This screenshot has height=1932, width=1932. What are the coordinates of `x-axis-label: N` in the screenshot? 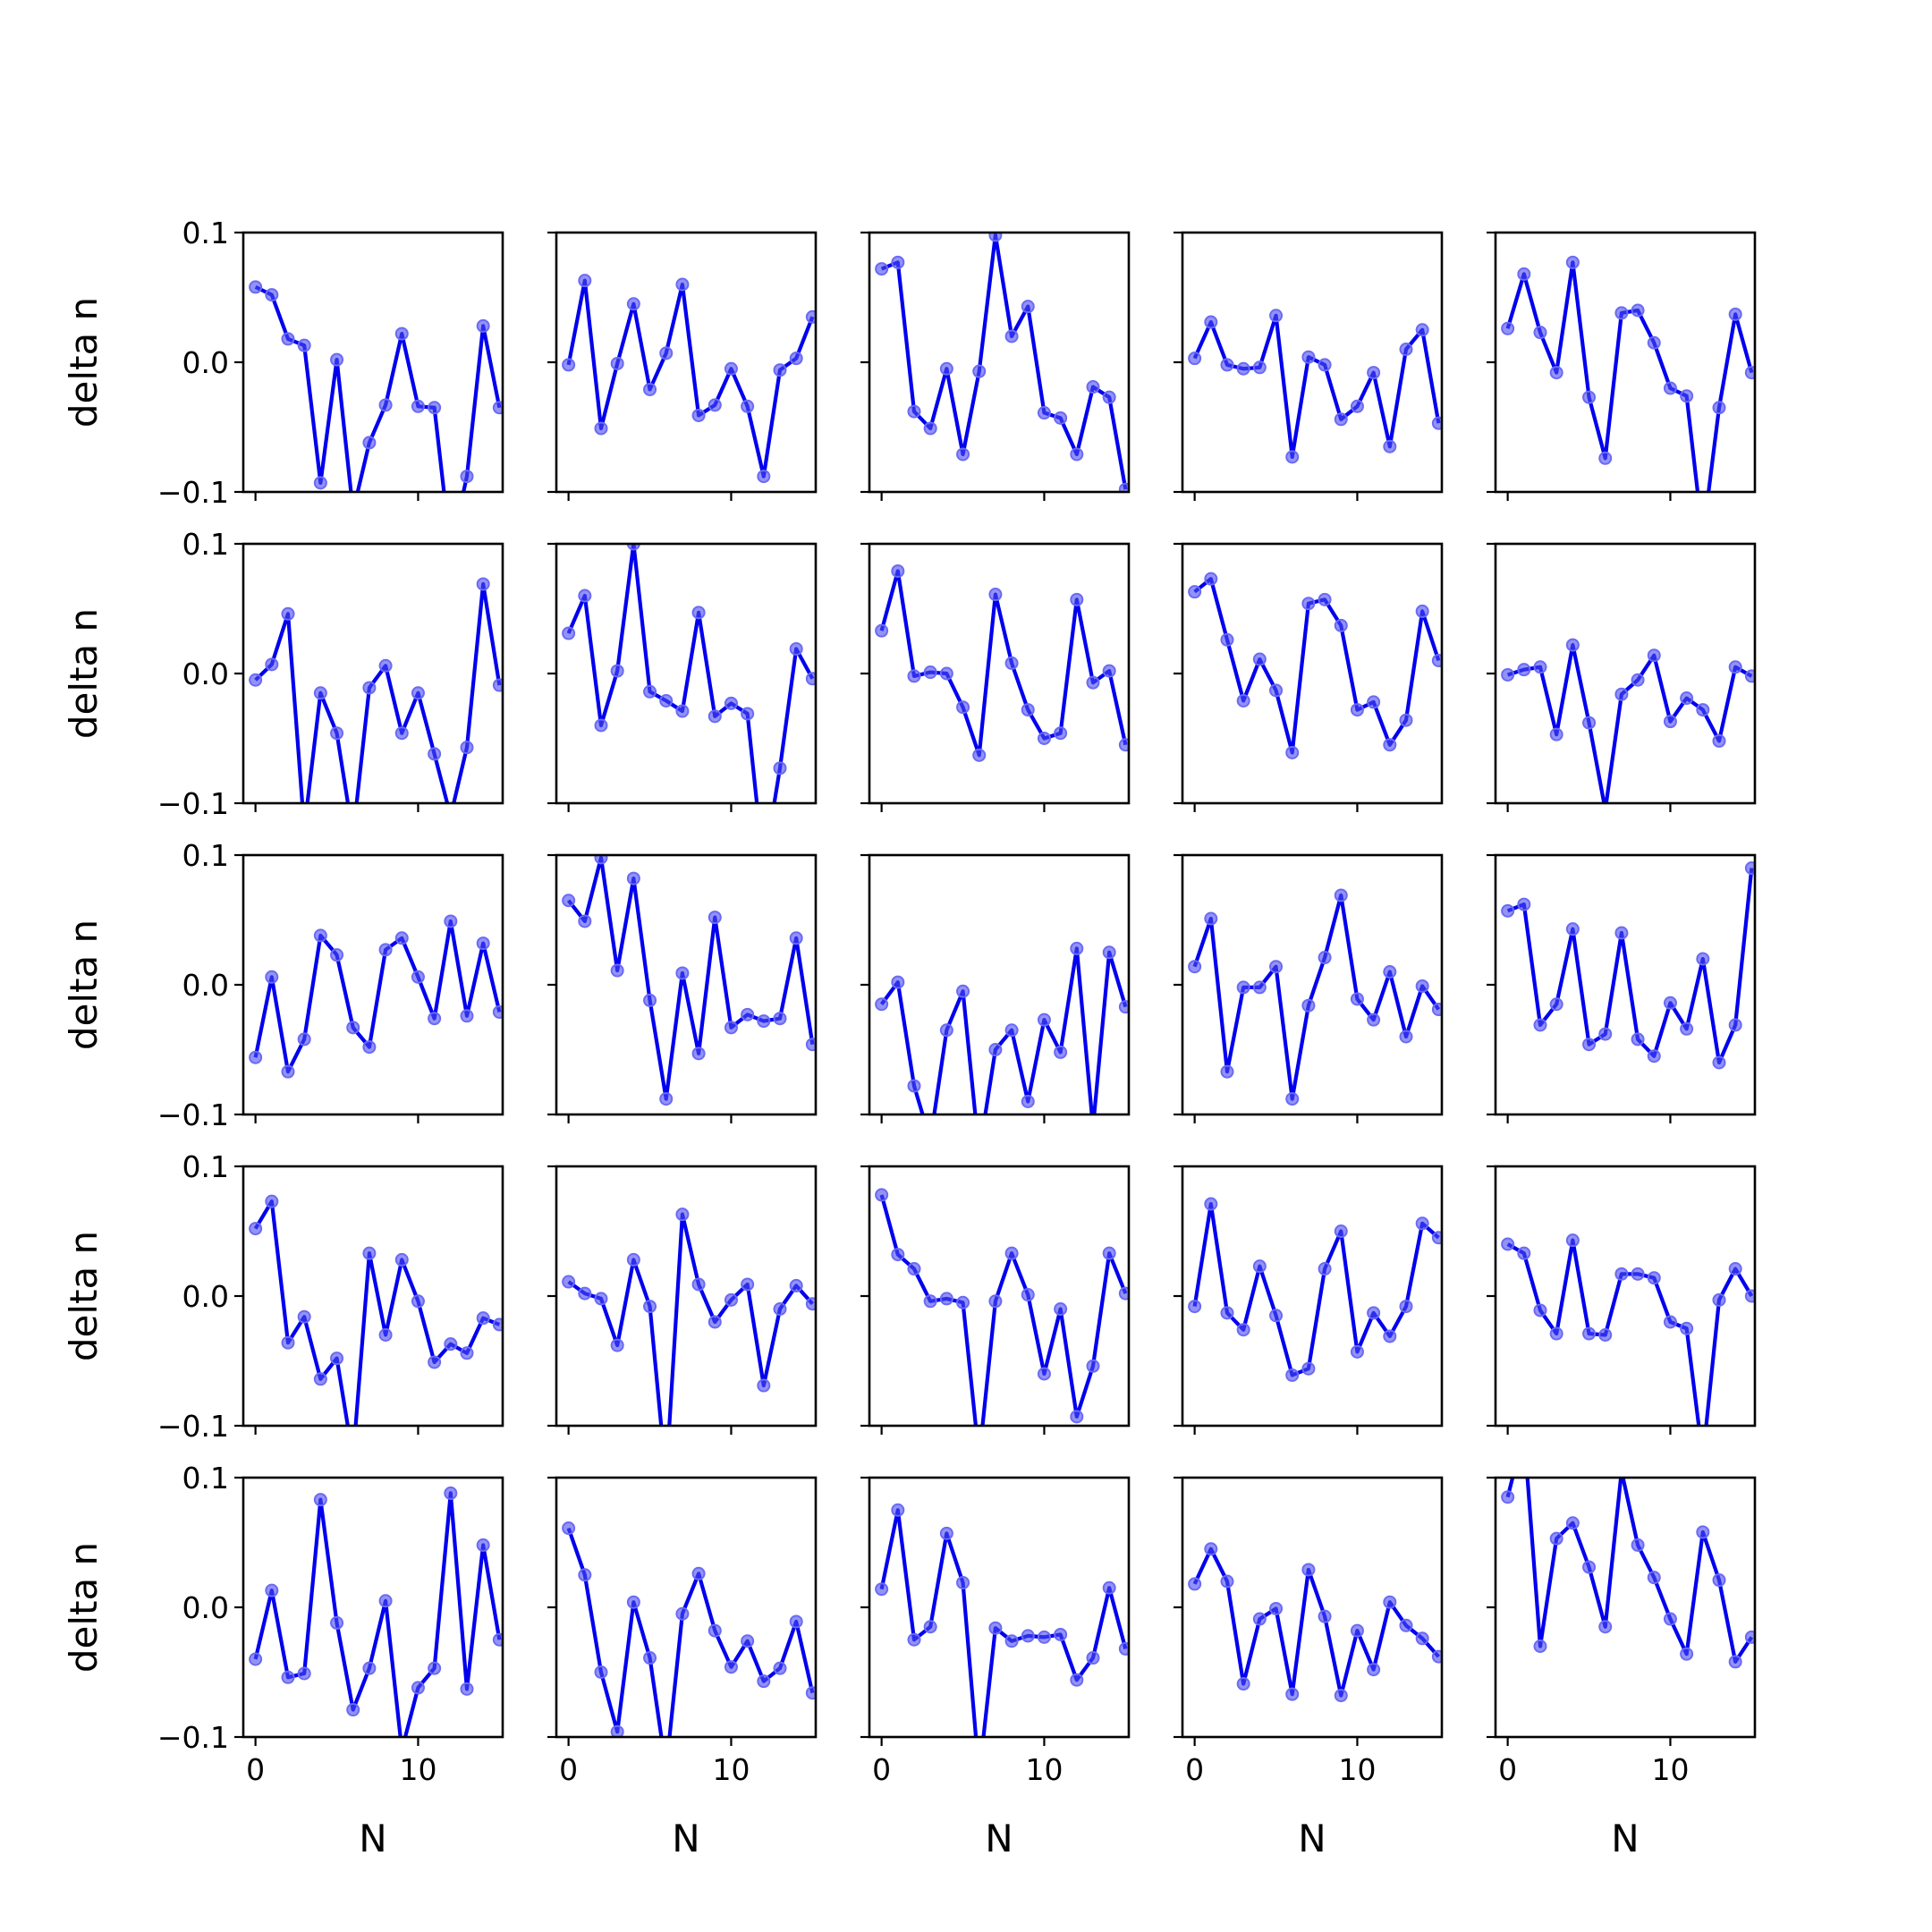 It's located at (1625, 1838).